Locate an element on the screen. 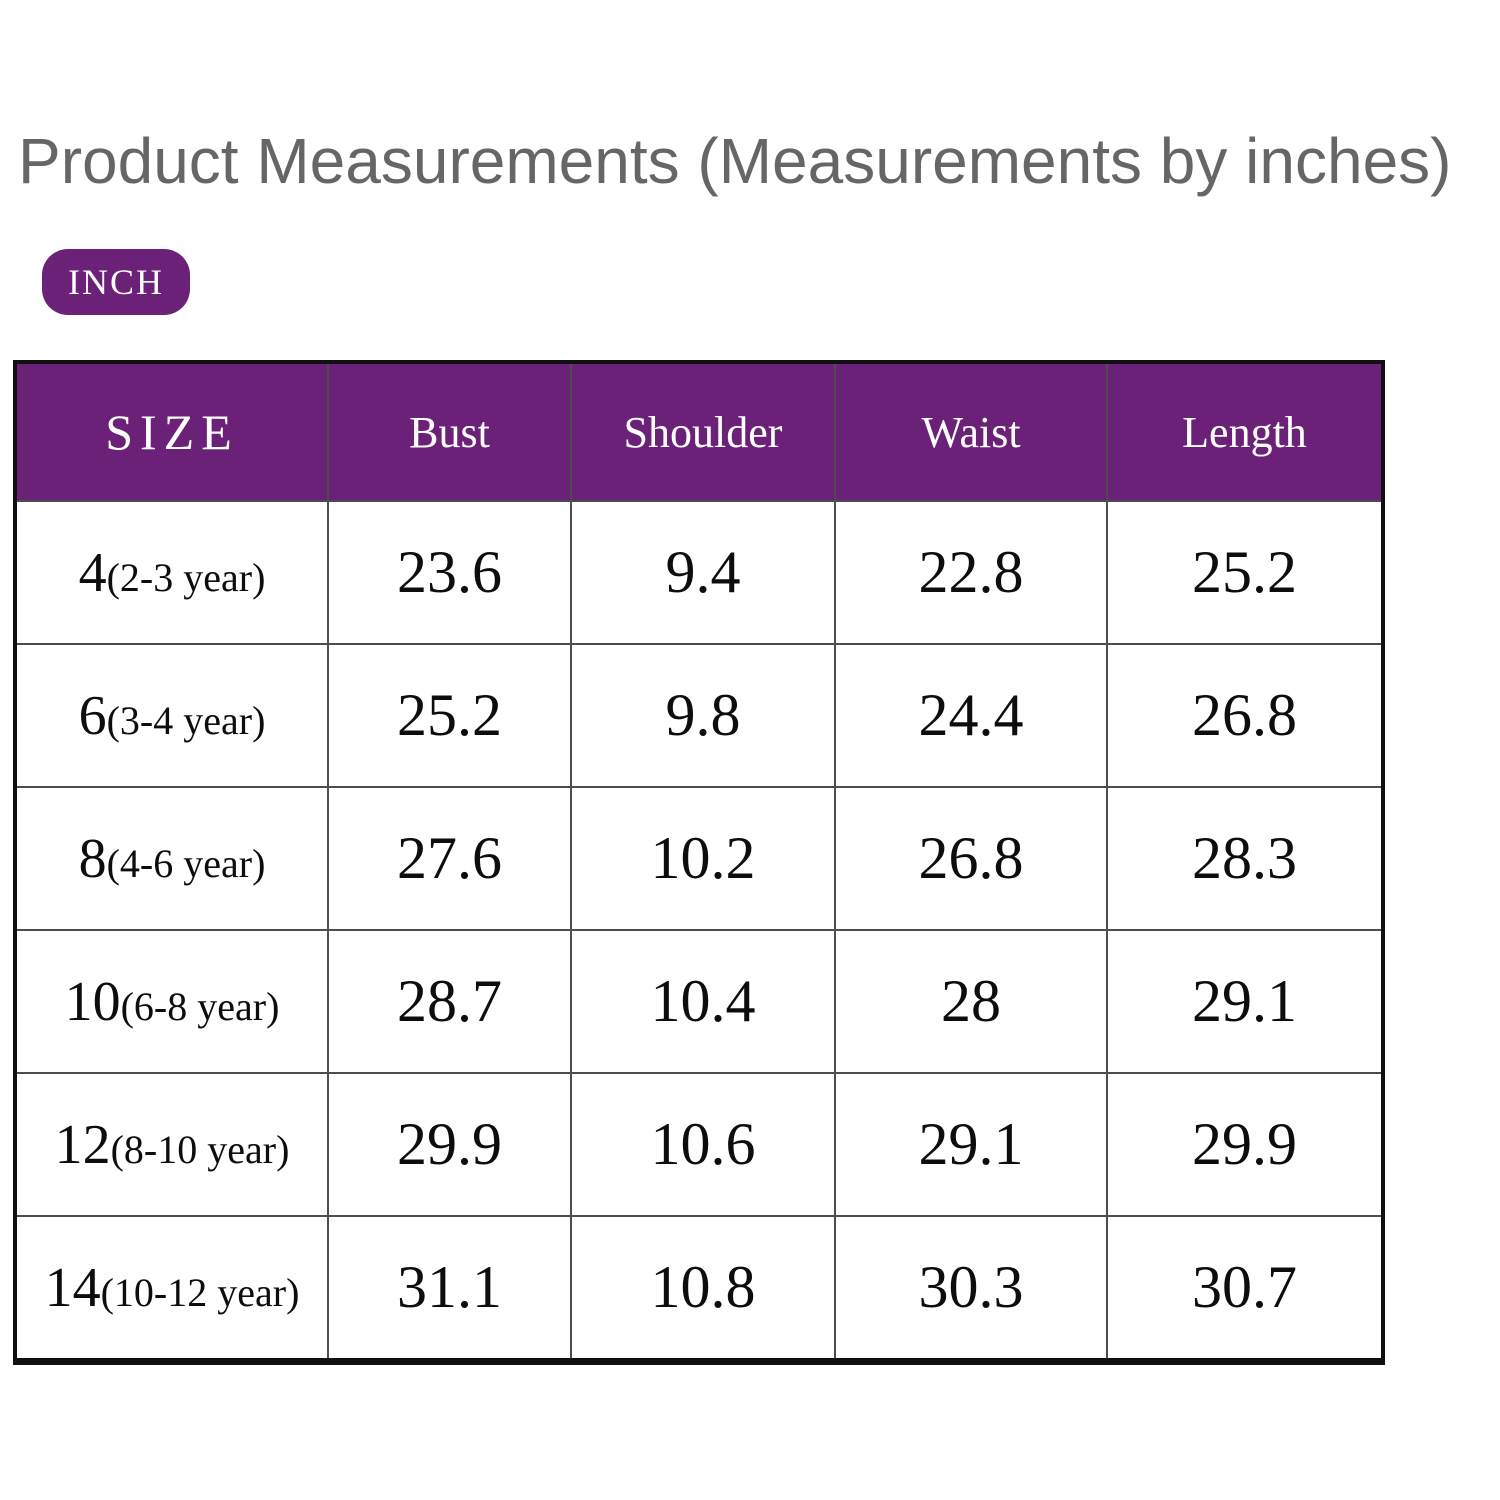 The image size is (1500, 1500). shoulder-value: 10.2 is located at coordinates (703, 858).